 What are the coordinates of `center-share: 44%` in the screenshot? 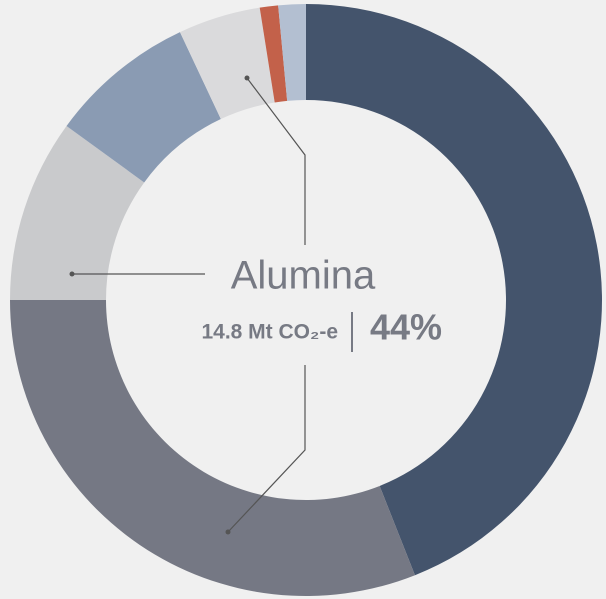 It's located at (406, 327).